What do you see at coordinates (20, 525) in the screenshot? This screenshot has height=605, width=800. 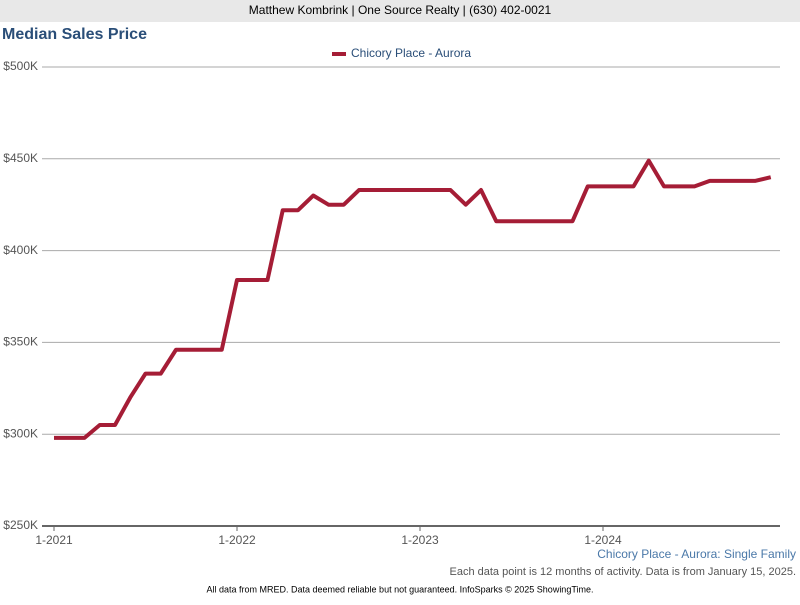 I see `y-tick-label: $250K` at bounding box center [20, 525].